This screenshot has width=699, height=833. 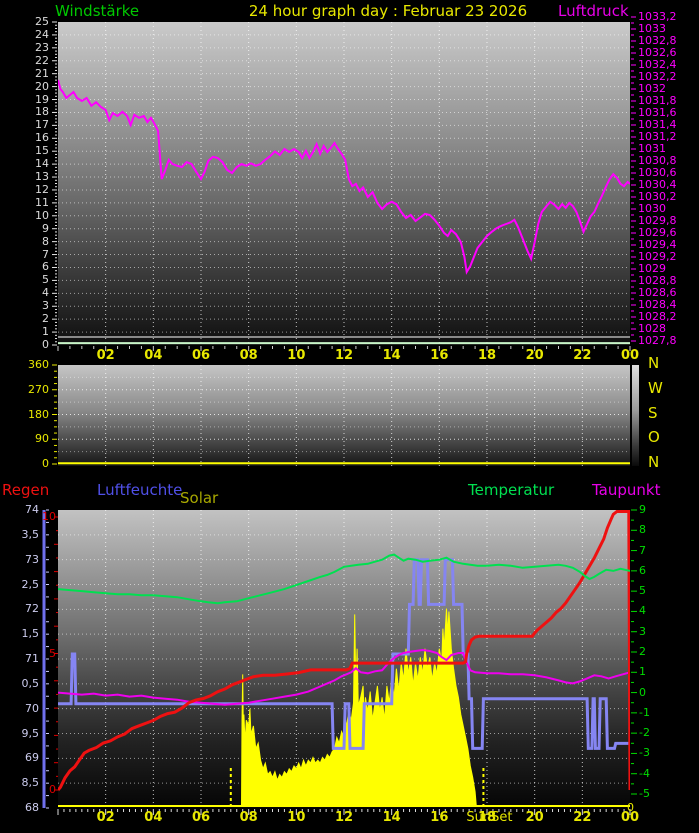 What do you see at coordinates (344, 415) in the screenshot?
I see `wind-direction-chart` at bounding box center [344, 415].